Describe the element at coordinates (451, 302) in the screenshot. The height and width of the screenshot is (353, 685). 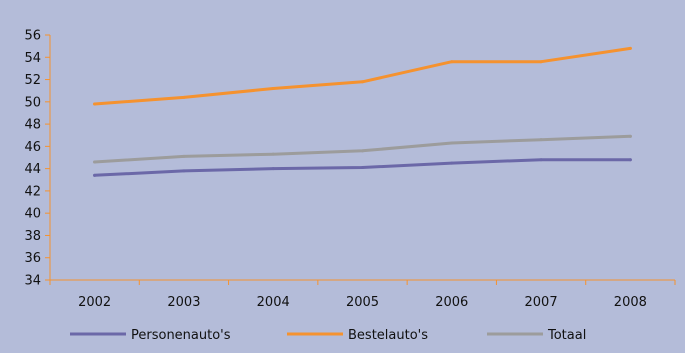
I see `x-tick-label: 2006` at that location.